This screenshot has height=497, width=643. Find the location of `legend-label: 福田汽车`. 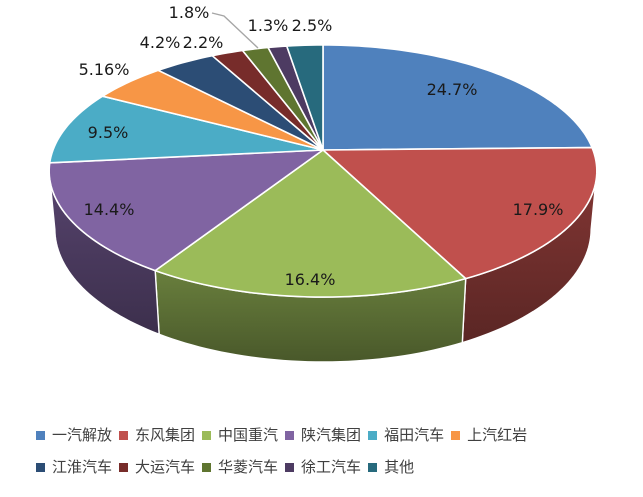

legend-label: 福田汽车 is located at coordinates (414, 435).